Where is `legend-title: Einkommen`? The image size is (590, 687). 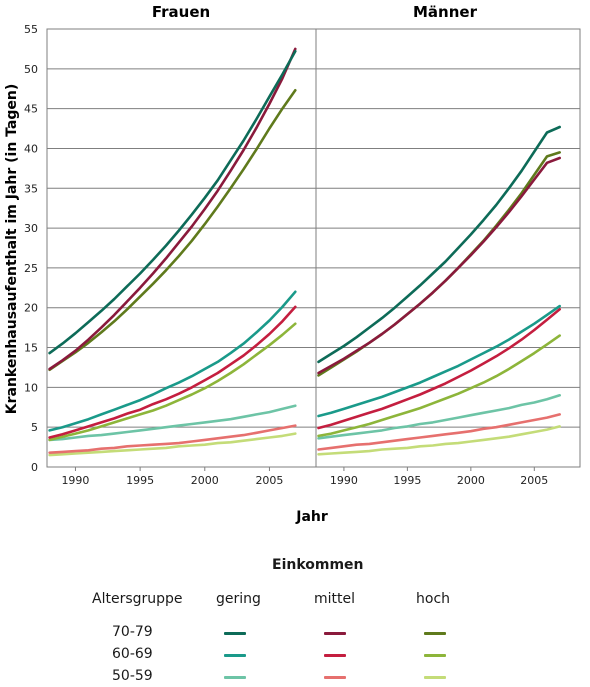
legend-title: Einkommen is located at coordinates (318, 565).